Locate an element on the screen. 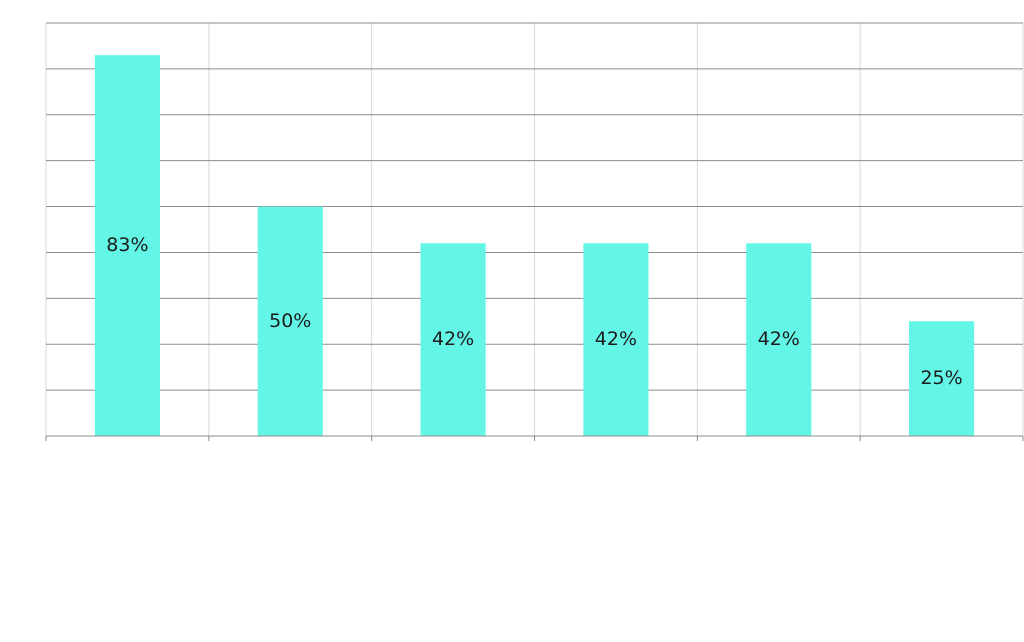  data-label-5: 42% is located at coordinates (779, 339).